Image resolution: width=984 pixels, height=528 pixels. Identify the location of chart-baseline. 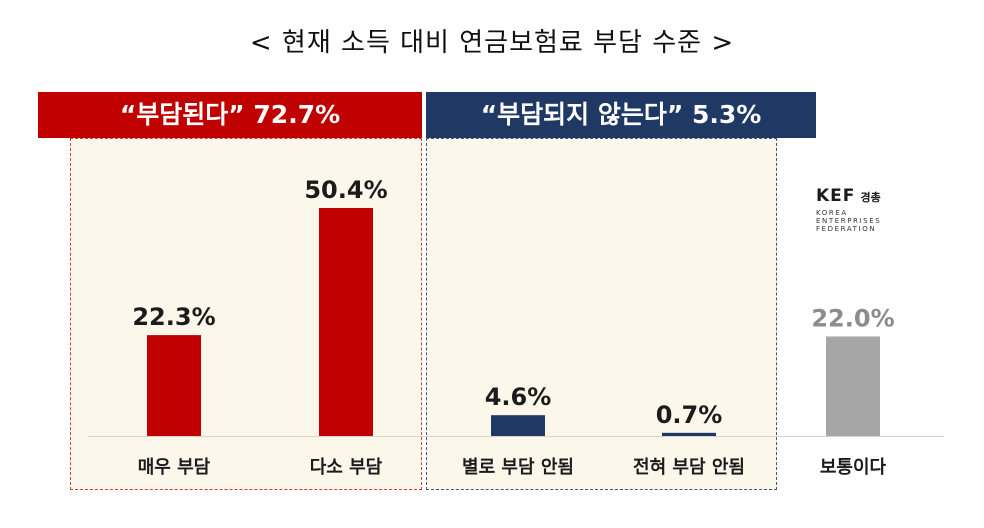
(516, 436).